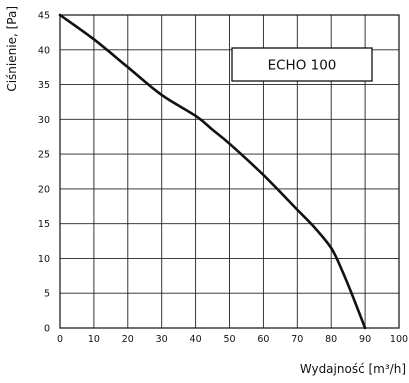  I want to click on legend: ECHO 100, so click(302, 64).